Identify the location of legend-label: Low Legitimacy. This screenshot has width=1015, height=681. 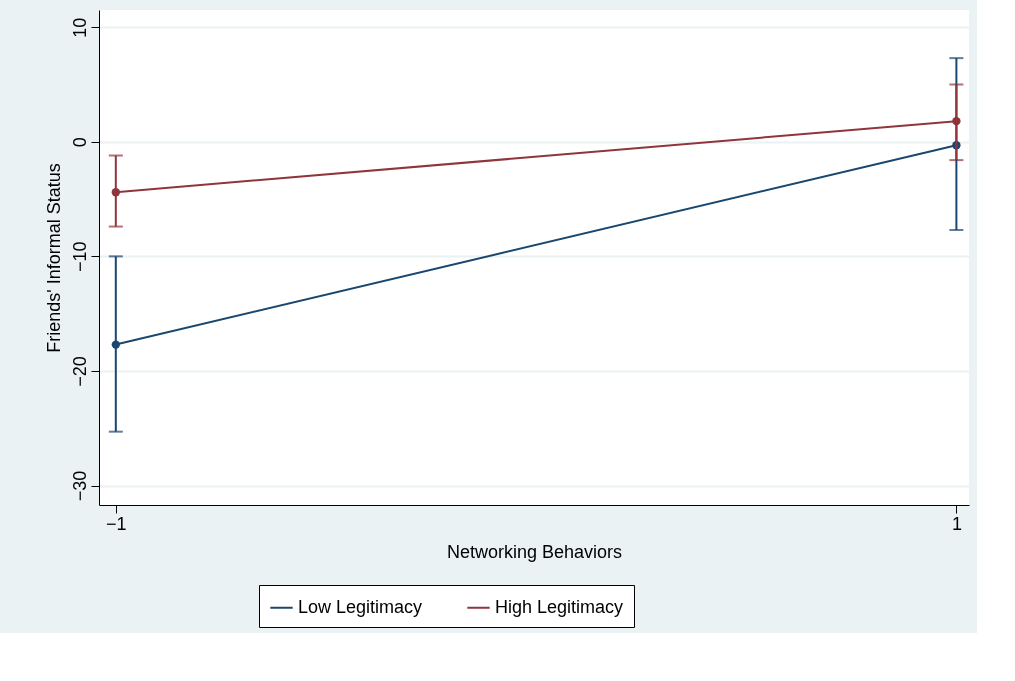
(360, 606).